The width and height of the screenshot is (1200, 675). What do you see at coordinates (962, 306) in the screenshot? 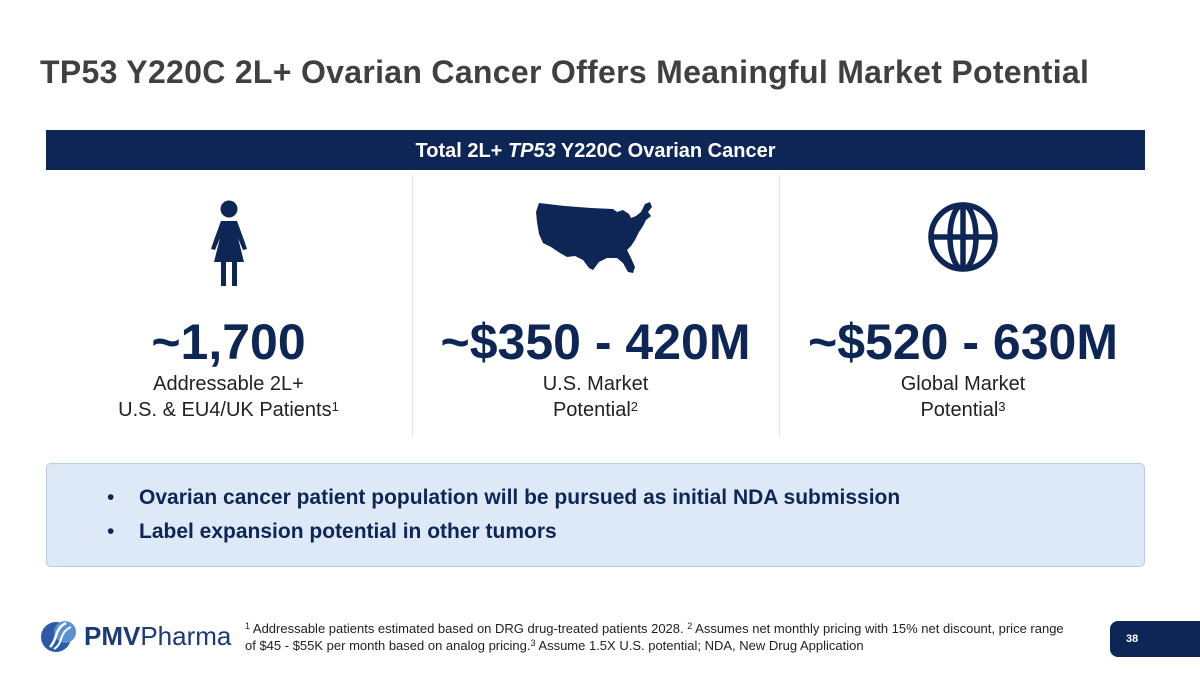
I see `global-market-column: ~$520 - 630M Global Market Potential3` at bounding box center [962, 306].